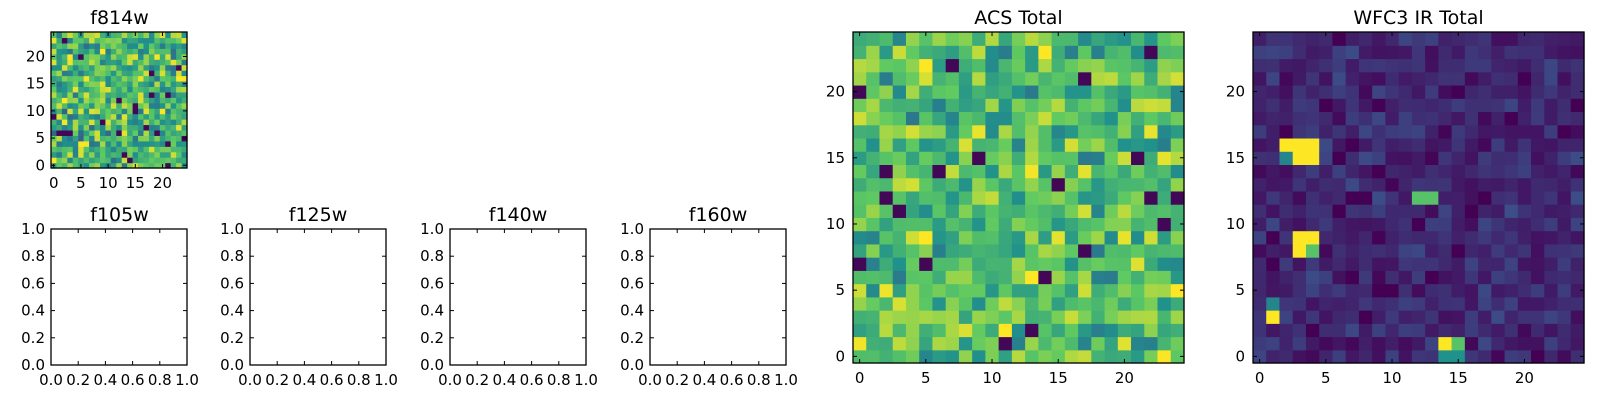  I want to click on y-tick-label: 0.6, so click(33, 283).